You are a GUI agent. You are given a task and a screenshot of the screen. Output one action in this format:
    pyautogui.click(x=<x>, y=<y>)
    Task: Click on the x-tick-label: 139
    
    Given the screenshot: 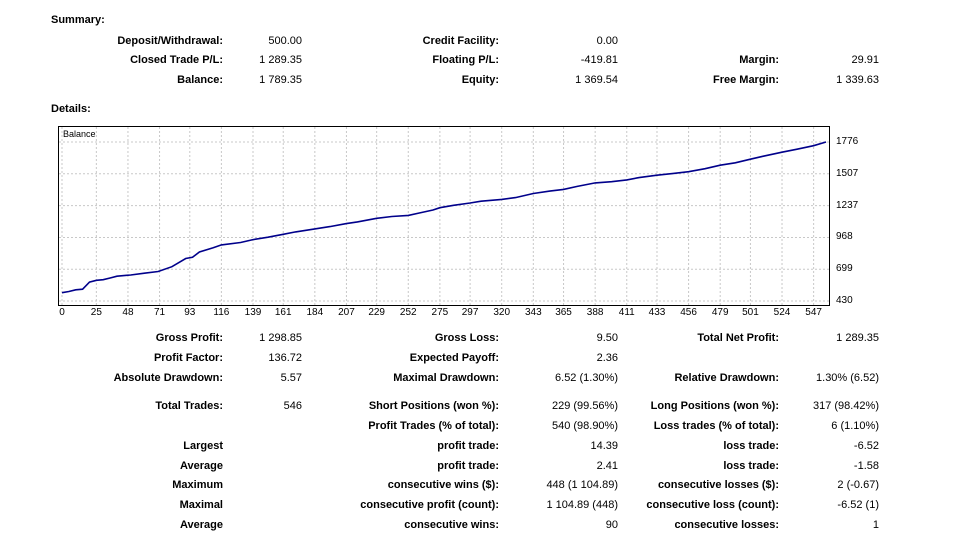 What is the action you would take?
    pyautogui.click(x=253, y=312)
    